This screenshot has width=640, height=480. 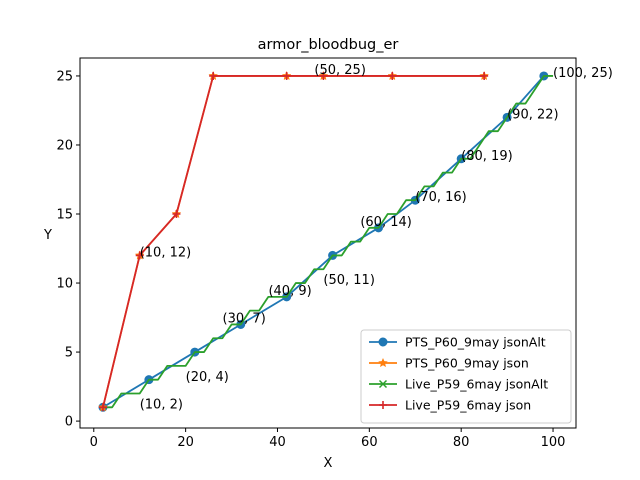 What do you see at coordinates (468, 405) in the screenshot?
I see `legend-label: Live_P59_6may json` at bounding box center [468, 405].